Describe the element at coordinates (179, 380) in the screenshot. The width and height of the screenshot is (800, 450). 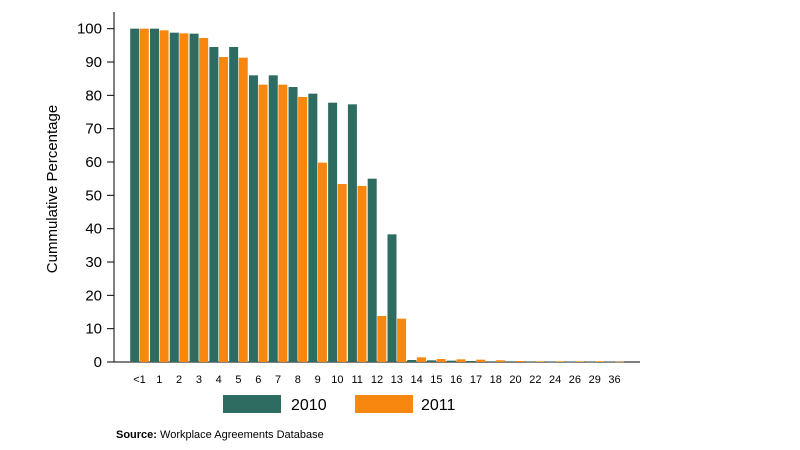
I see `x-tick-label: 2` at that location.